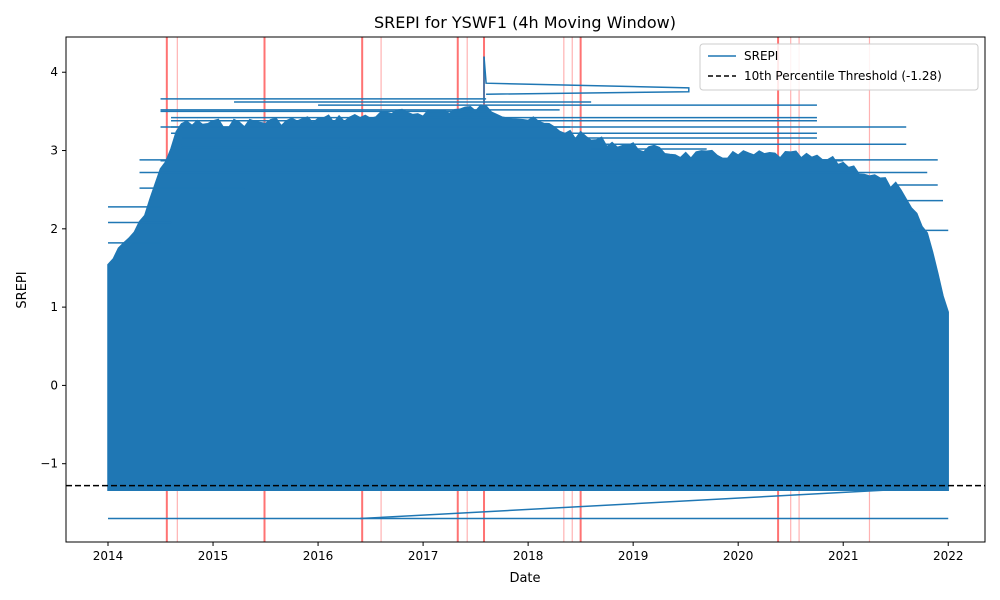 The height and width of the screenshot is (600, 1000). Describe the element at coordinates (54, 229) in the screenshot. I see `y-tick-label-2: 2` at that location.